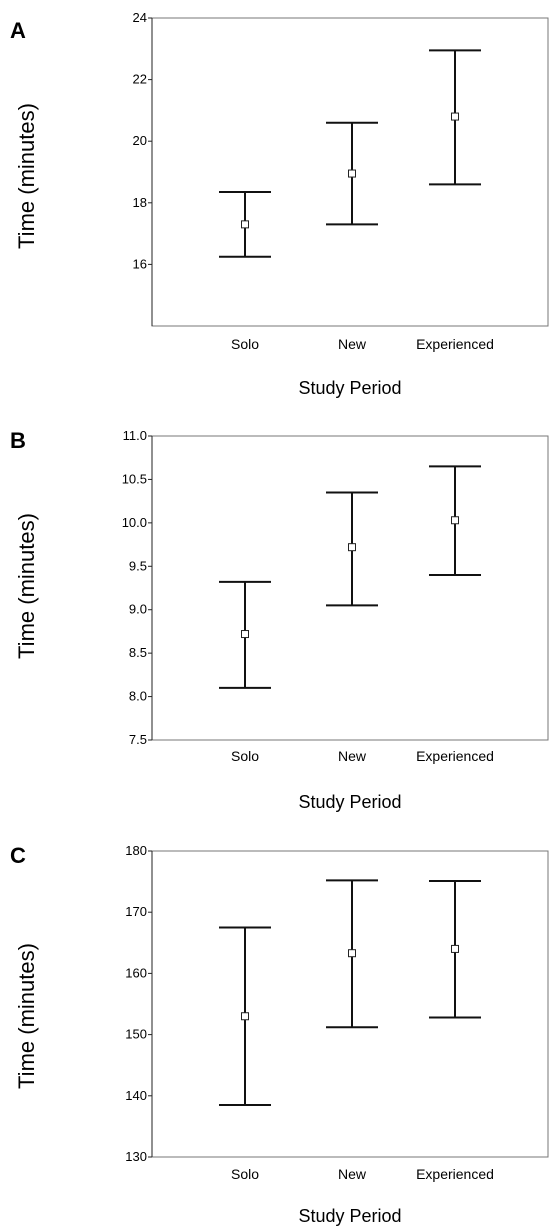 This screenshot has width=550, height=1226. What do you see at coordinates (134, 522) in the screenshot?
I see `y-tick-label: 10.0` at bounding box center [134, 522].